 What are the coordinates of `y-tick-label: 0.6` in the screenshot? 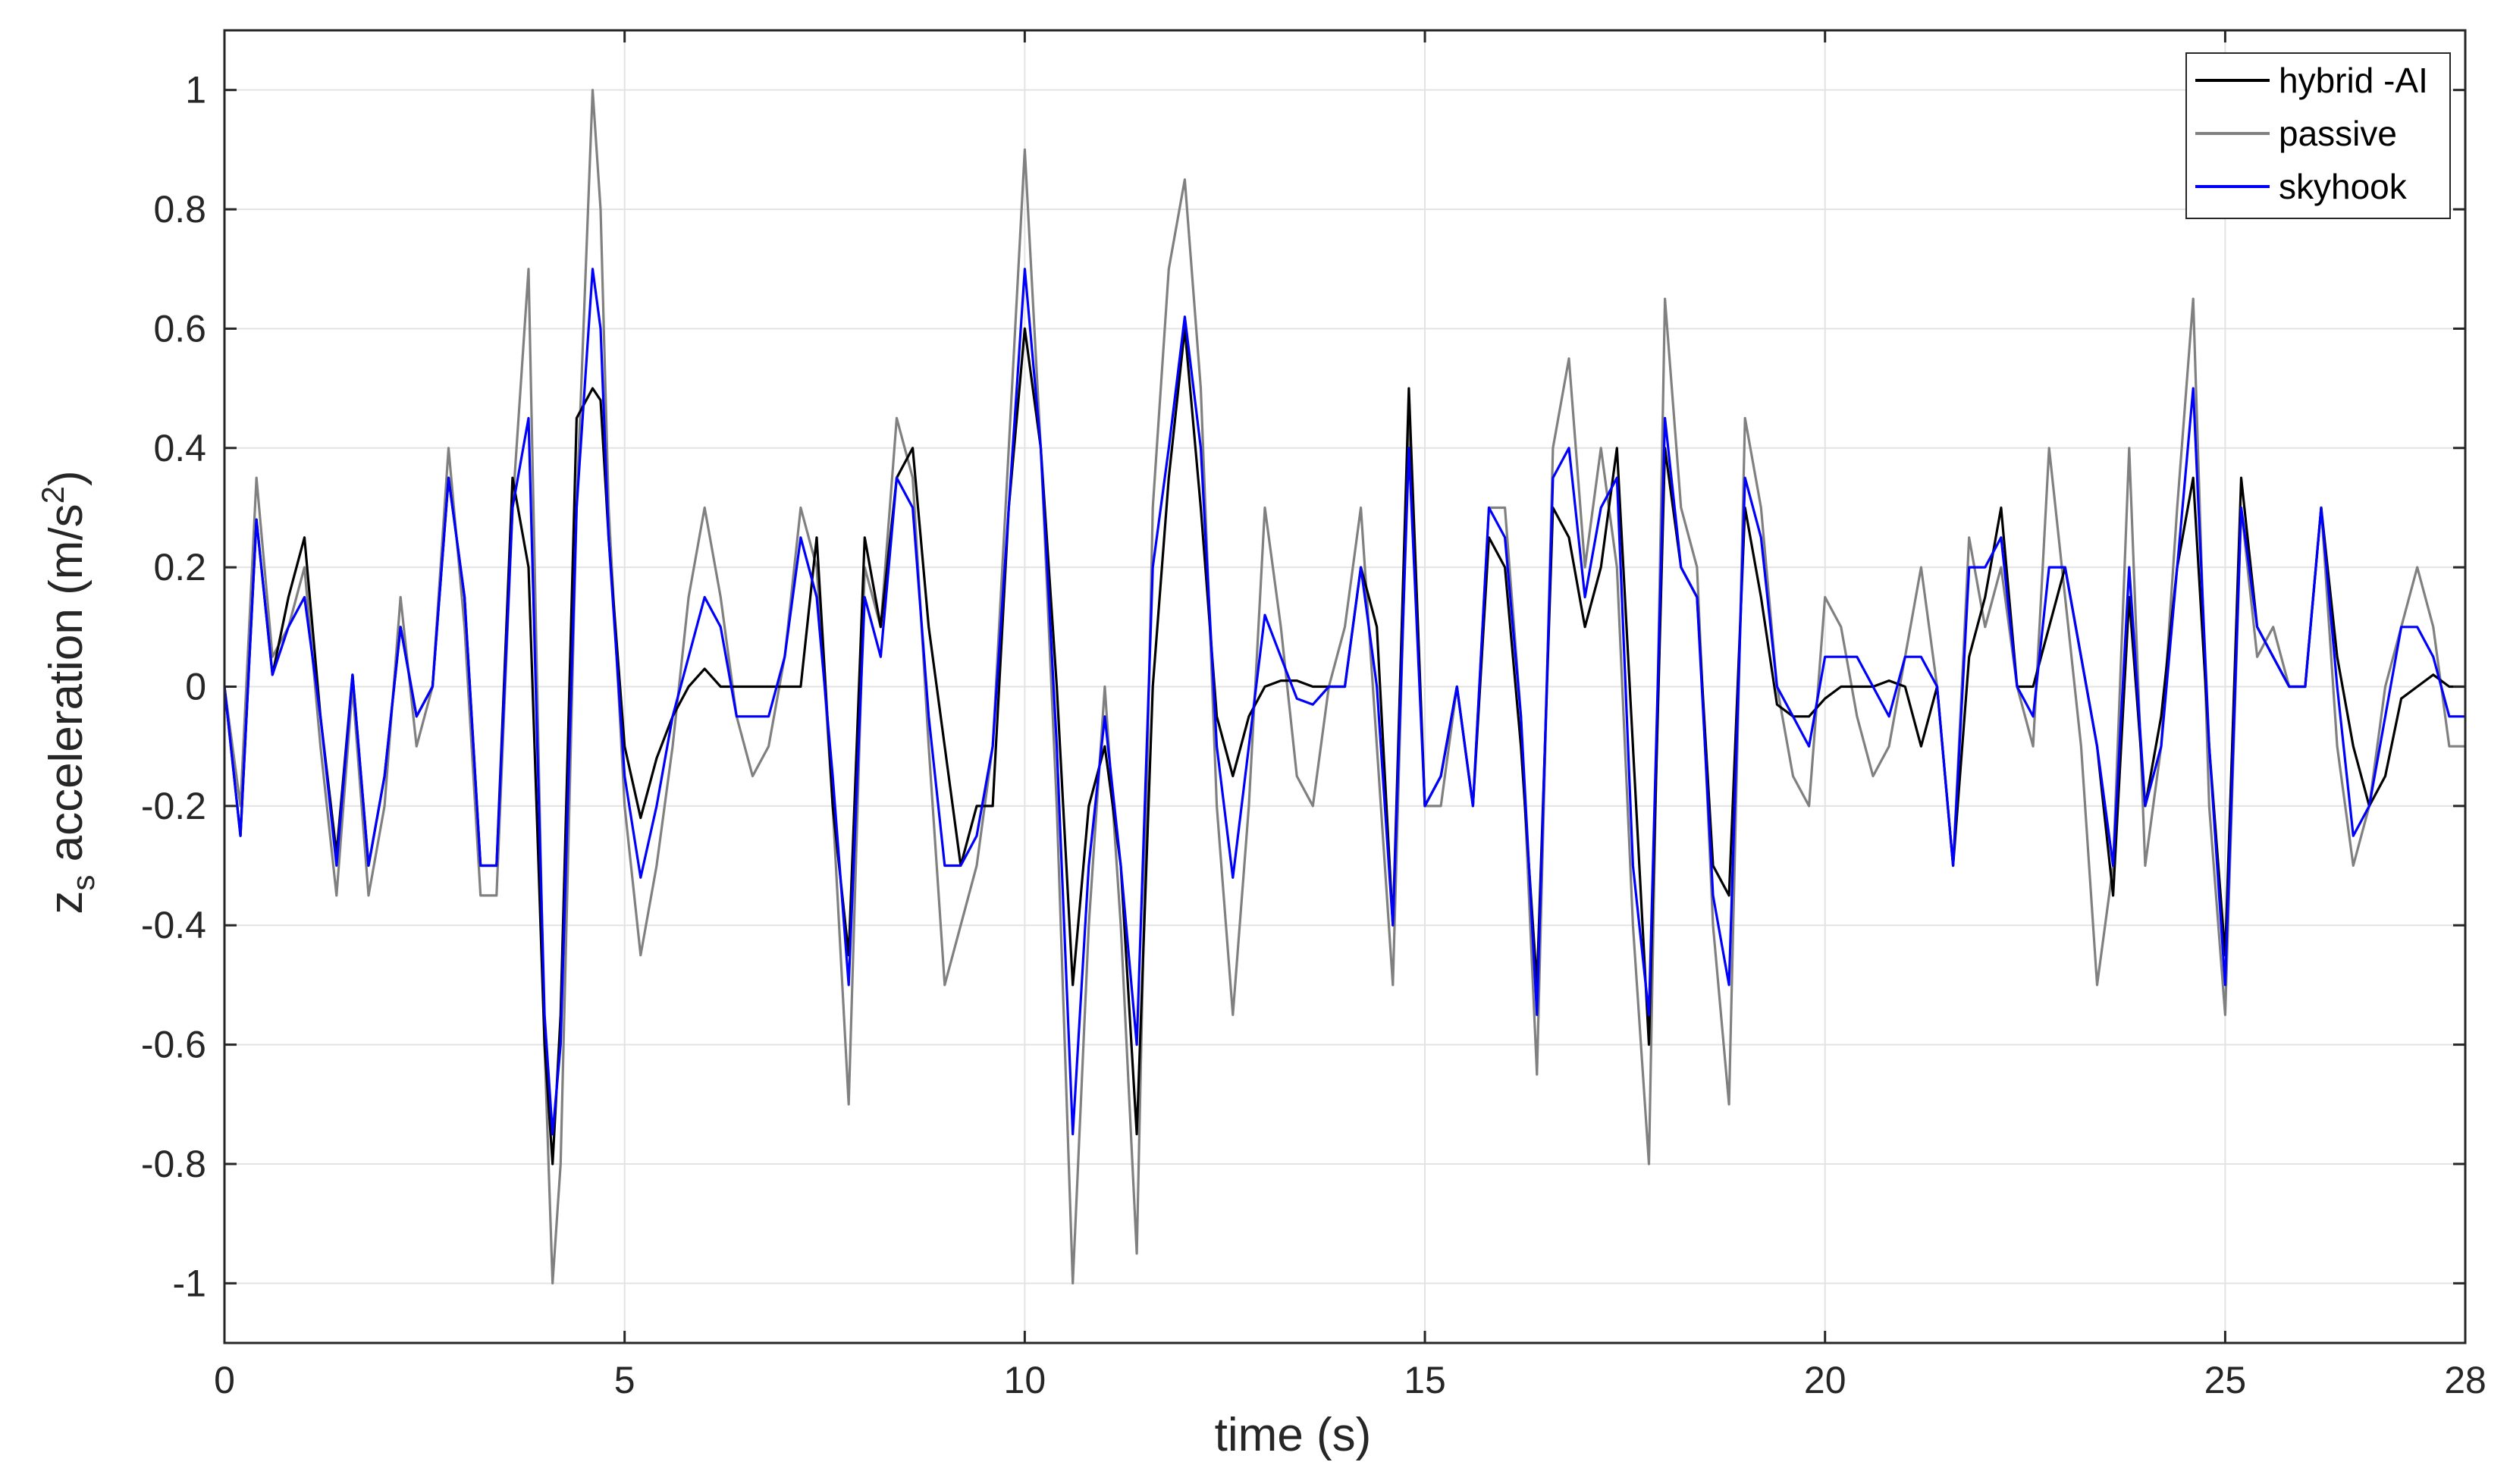 It's located at (179, 329).